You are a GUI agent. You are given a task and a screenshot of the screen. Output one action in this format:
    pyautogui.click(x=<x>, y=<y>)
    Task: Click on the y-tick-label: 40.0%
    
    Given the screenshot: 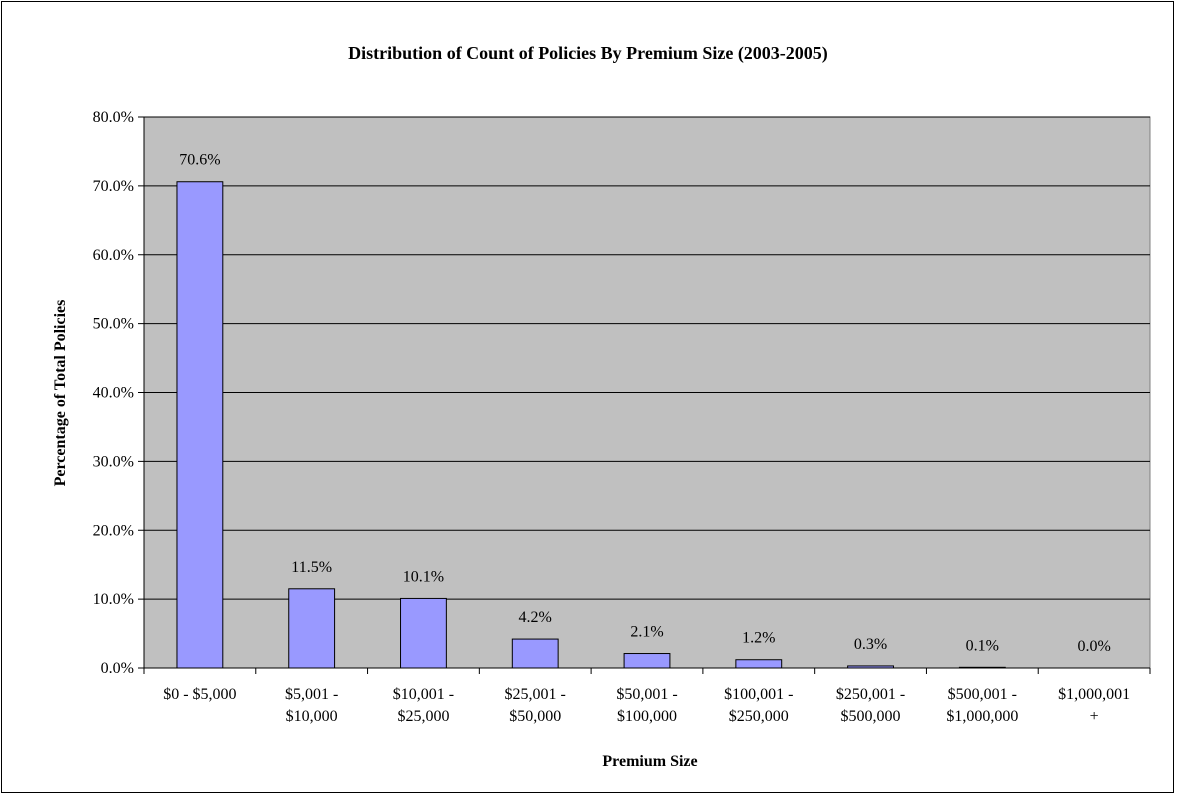 What is the action you would take?
    pyautogui.click(x=113, y=393)
    